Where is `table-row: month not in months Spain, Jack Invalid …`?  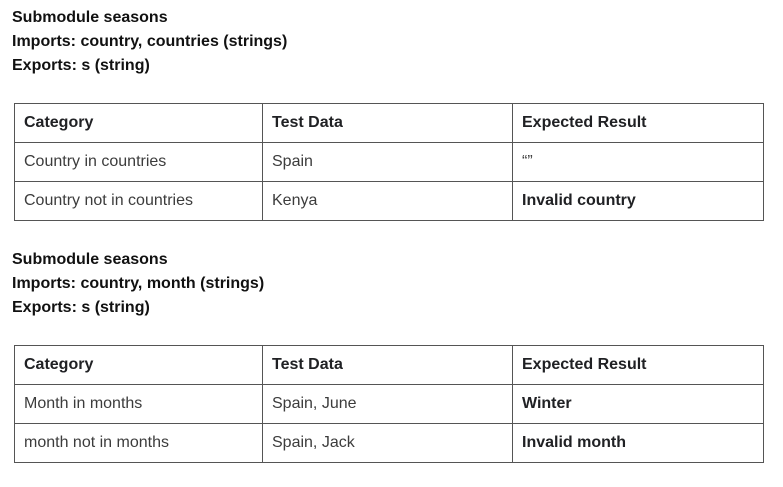
table-row: month not in months Spain, Jack Invalid … is located at coordinates (389, 443).